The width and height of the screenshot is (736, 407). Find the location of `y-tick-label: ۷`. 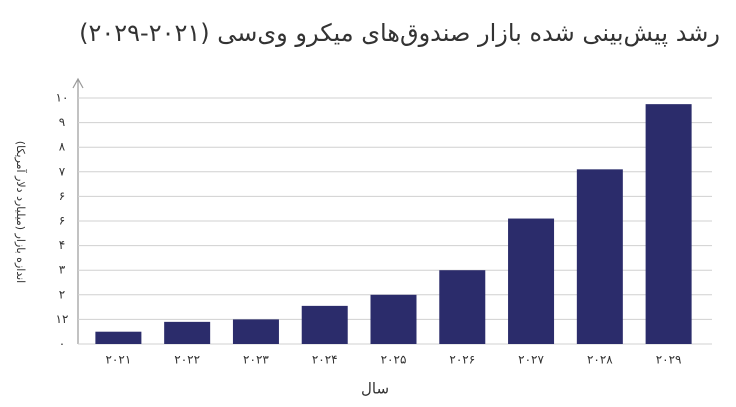

y-tick-label: ۷ is located at coordinates (62, 171).